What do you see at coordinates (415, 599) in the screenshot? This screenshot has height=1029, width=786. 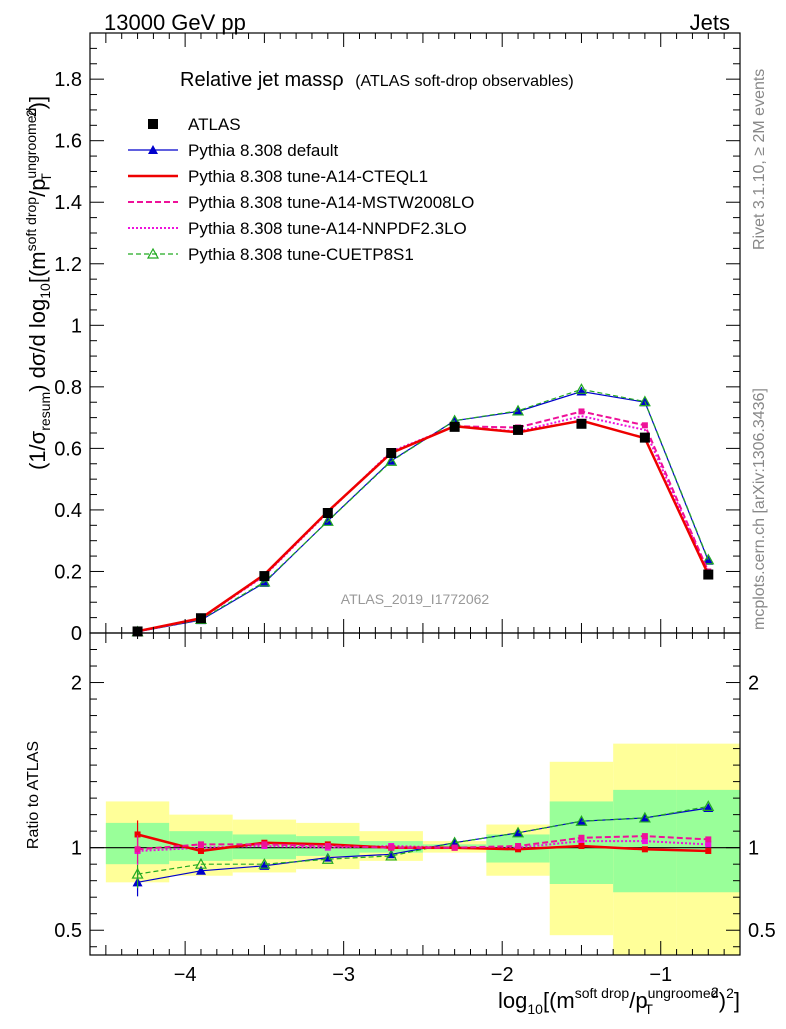 I see `analysis-tag: ATLAS_2019_I1772062` at bounding box center [415, 599].